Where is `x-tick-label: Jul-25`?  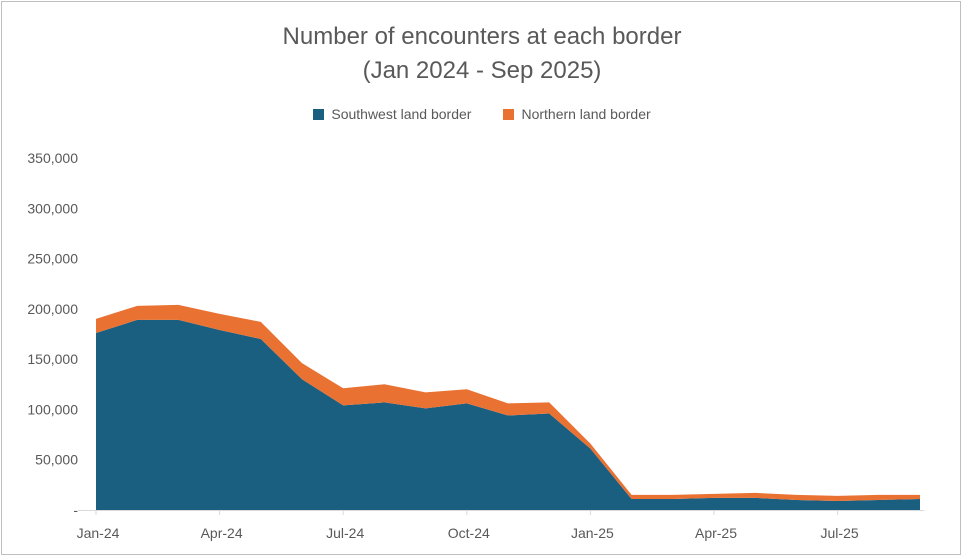
x-tick-label: Jul-25 is located at coordinates (840, 533).